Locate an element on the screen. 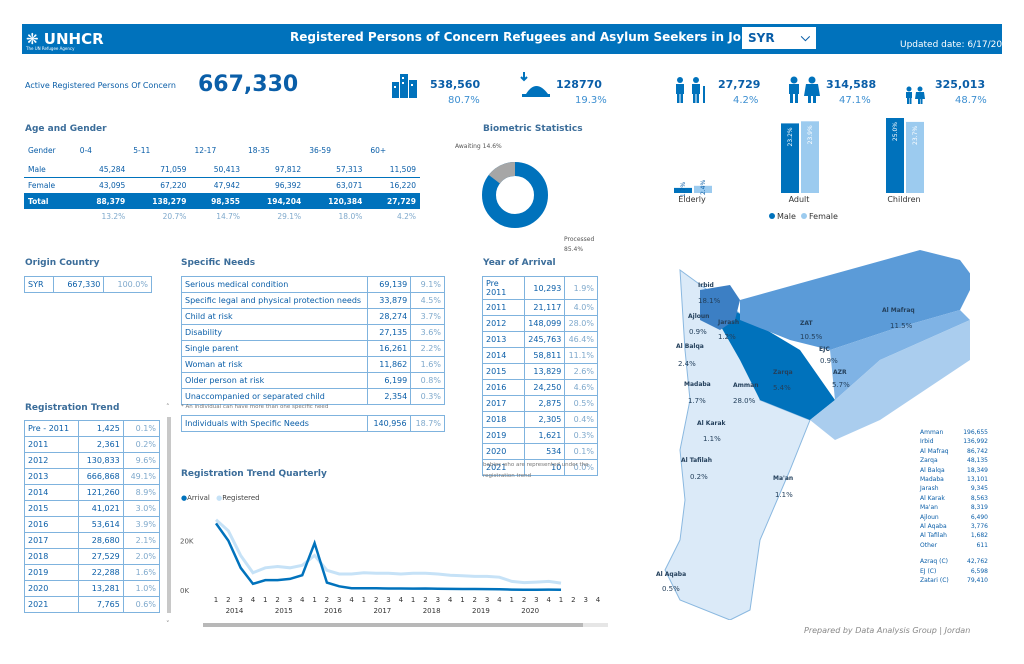 This screenshot has width=1024, height=664. map-amman-region is located at coordinates (767, 355).